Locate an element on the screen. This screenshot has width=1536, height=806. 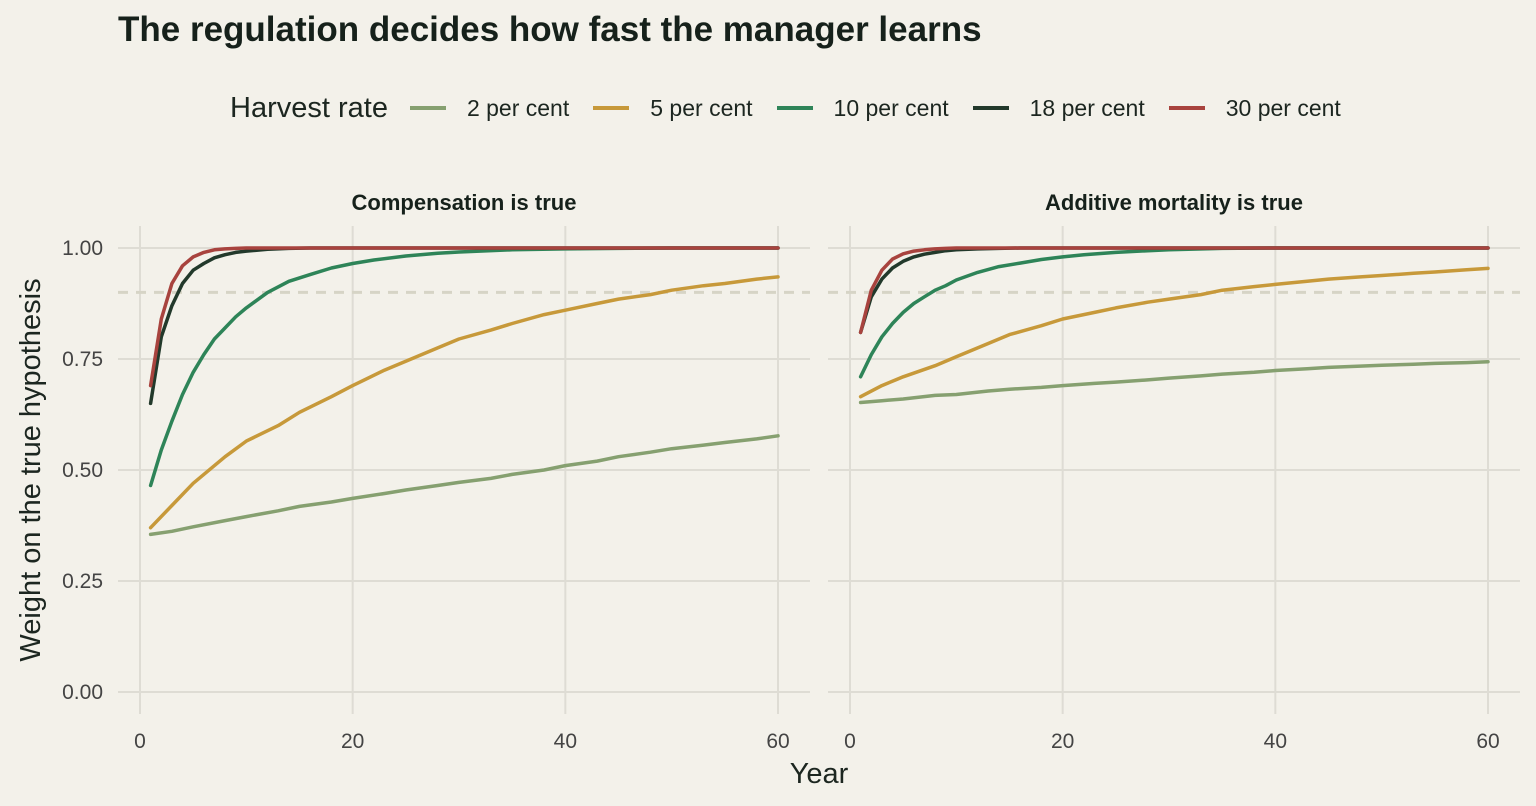
legend-label: 5 per cent is located at coordinates (701, 107).